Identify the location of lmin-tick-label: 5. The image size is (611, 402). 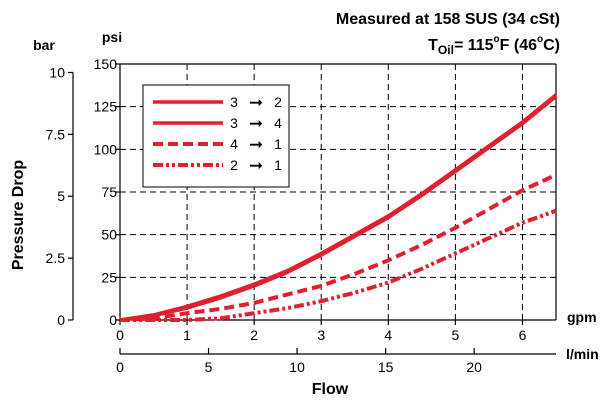
(209, 367).